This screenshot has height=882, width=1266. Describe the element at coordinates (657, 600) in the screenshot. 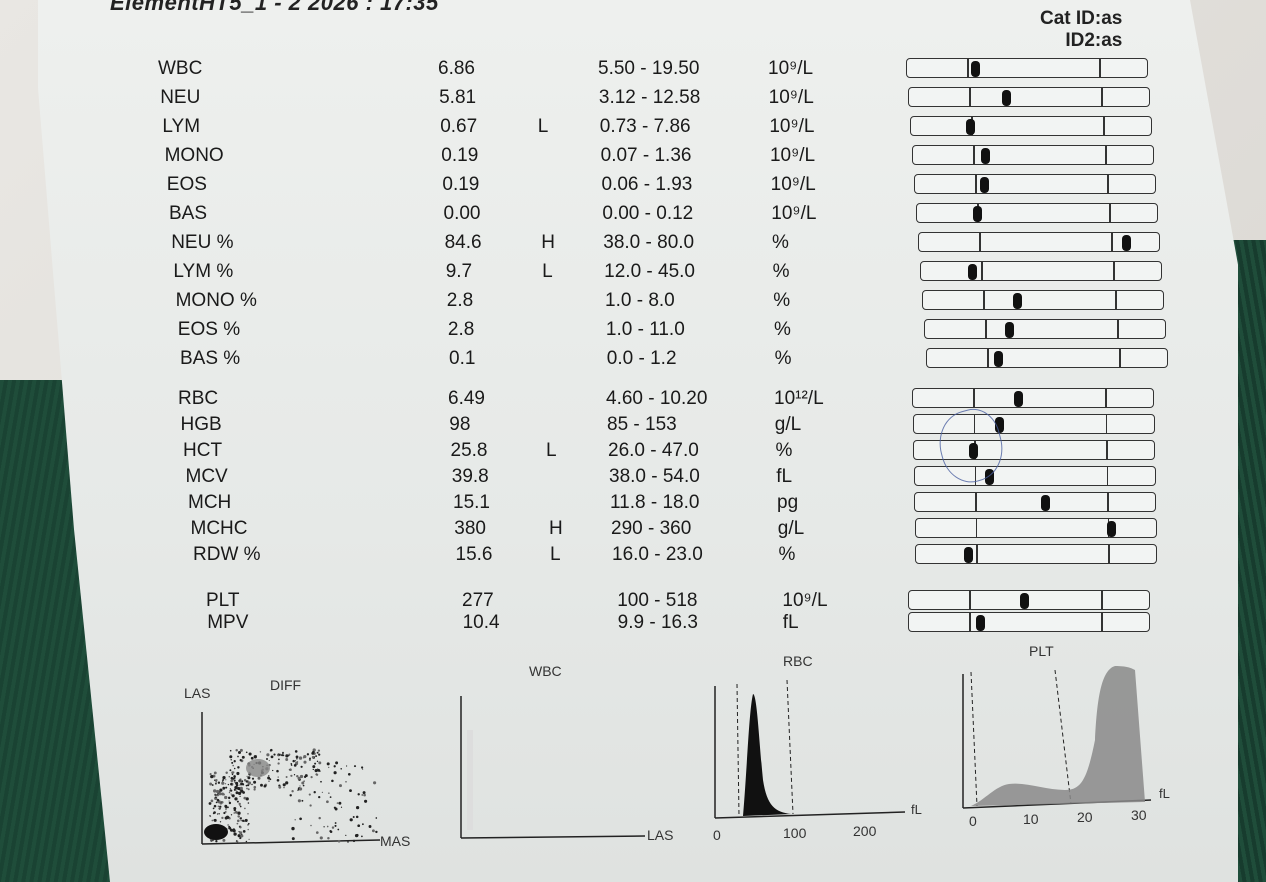

I see `result-range: 100 - 518` at that location.